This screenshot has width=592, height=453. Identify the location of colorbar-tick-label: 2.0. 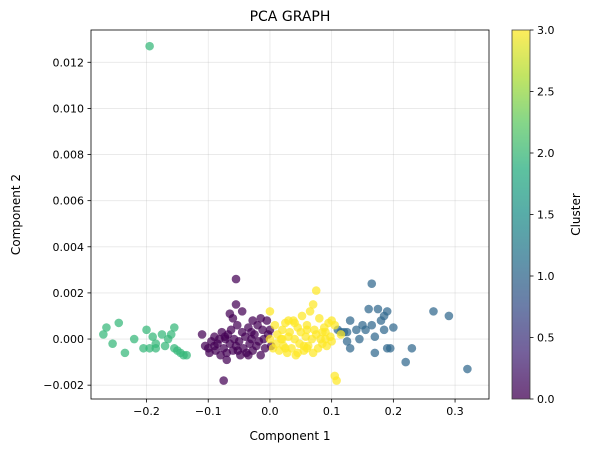
(546, 153).